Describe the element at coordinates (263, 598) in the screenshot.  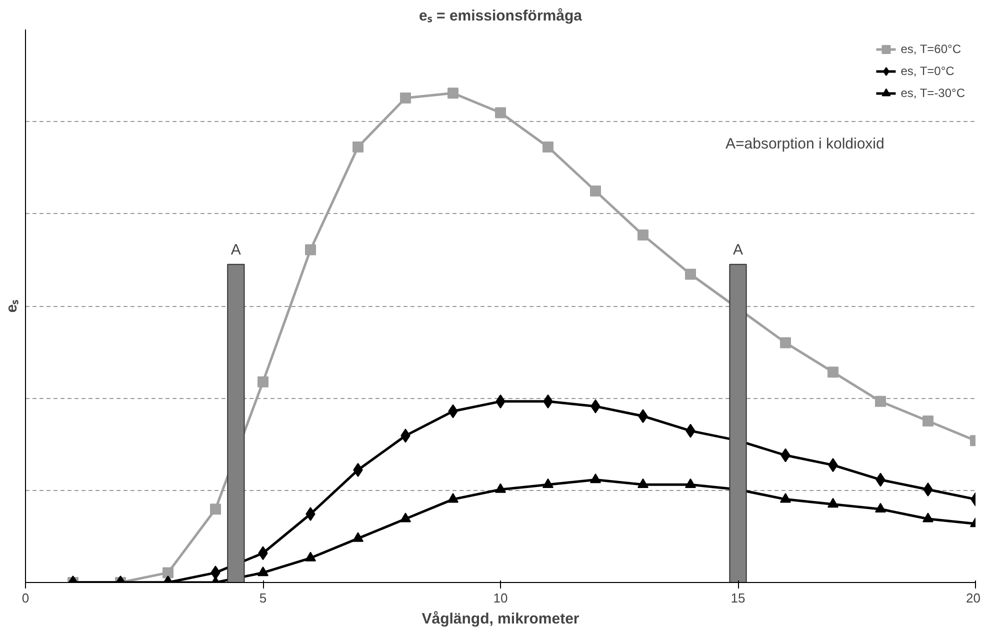
I see `x-tick-label: 5` at that location.